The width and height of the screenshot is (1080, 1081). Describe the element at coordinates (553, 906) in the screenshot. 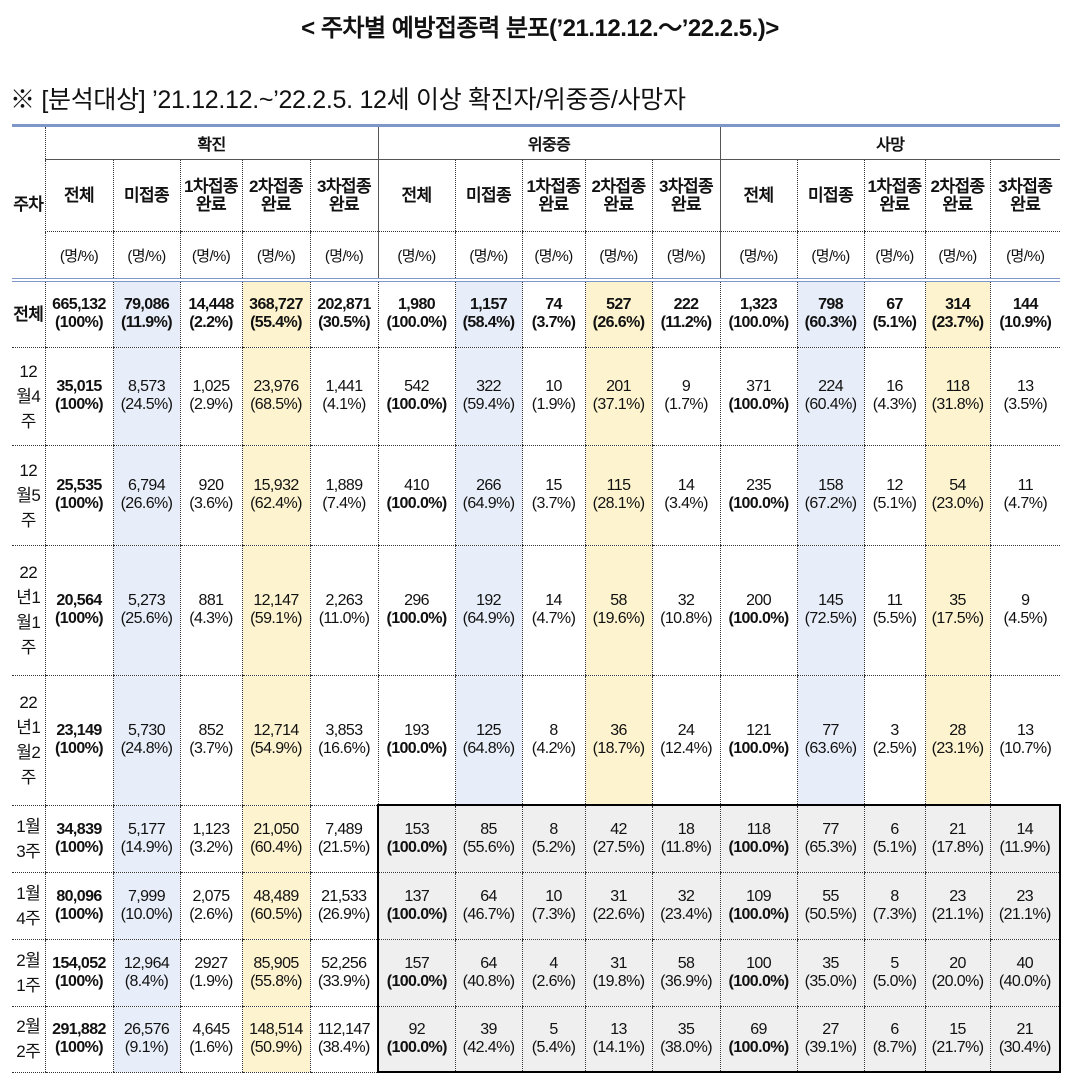

I see `data-cell: 10 (7.3%)` at that location.